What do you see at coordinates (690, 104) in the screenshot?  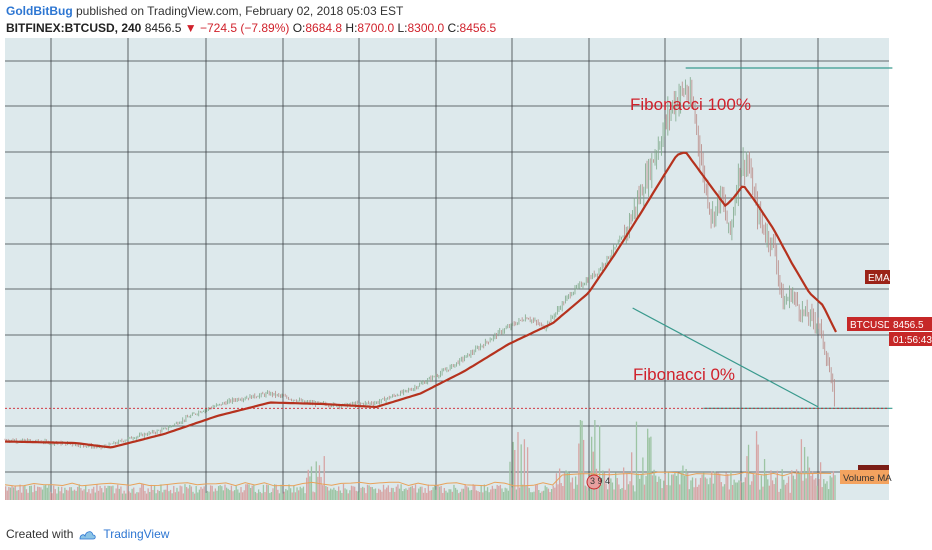 I see `fibonacci-100-annotation: Fibonacci 100%` at bounding box center [690, 104].